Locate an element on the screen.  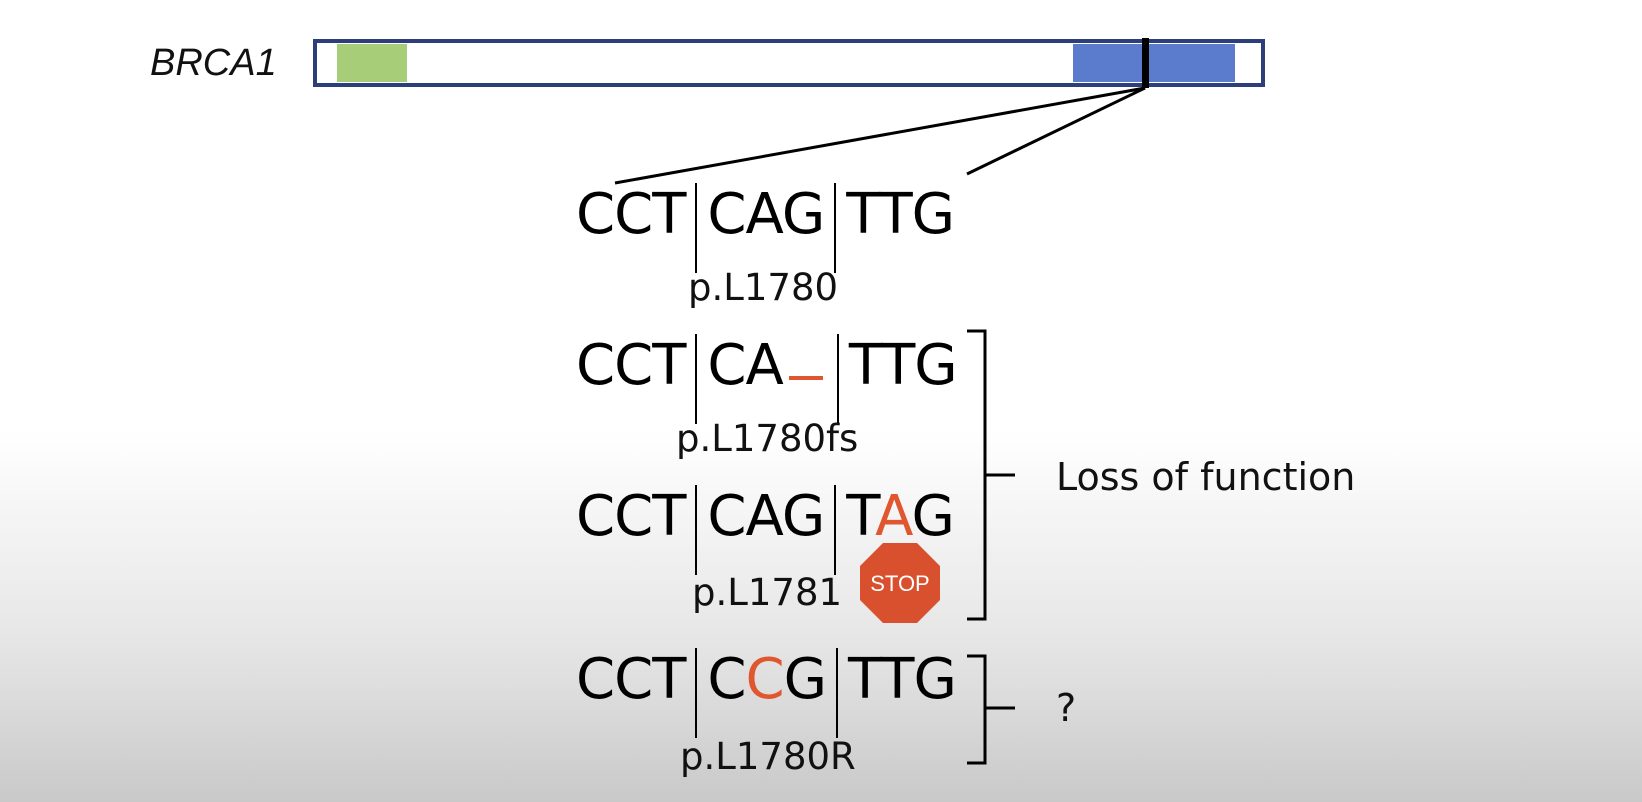
protein-change-missense: p.L1780R is located at coordinates (768, 756).